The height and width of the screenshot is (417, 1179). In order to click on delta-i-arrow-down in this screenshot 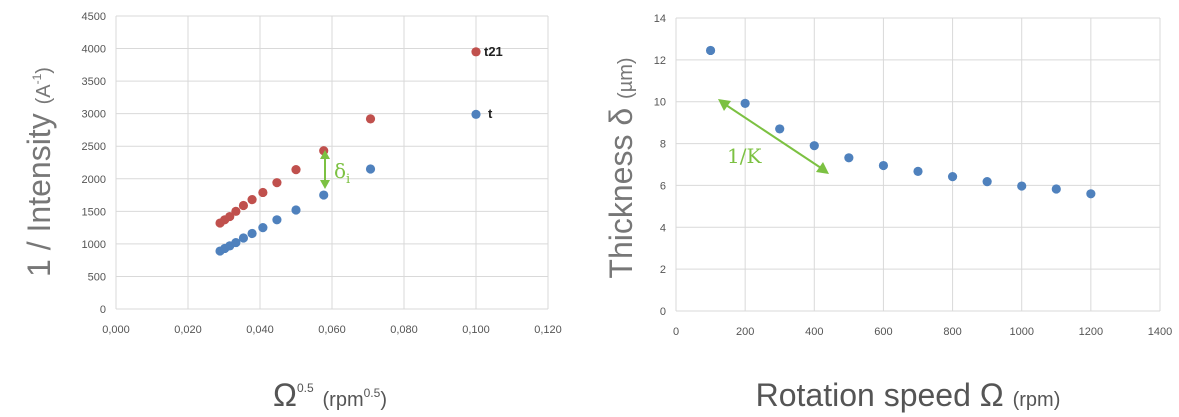, I will do `click(325, 184)`.